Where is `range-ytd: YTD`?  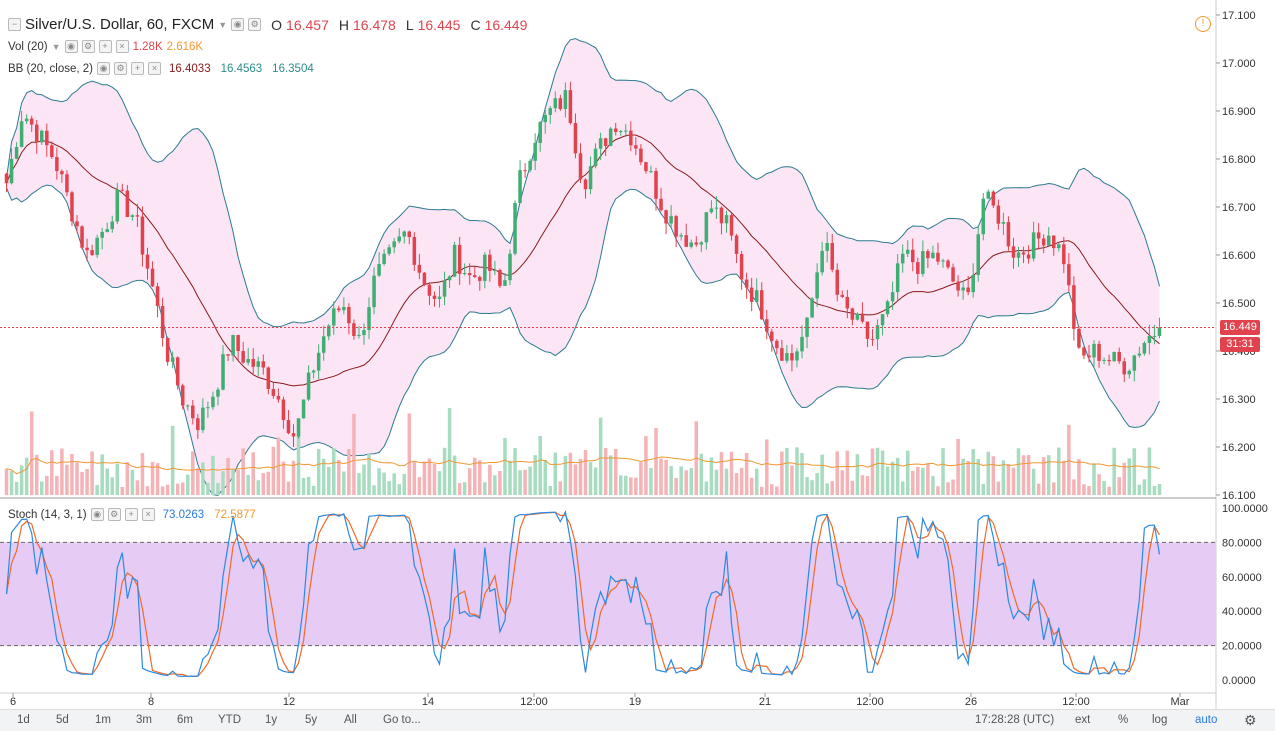
range-ytd: YTD is located at coordinates (229, 720).